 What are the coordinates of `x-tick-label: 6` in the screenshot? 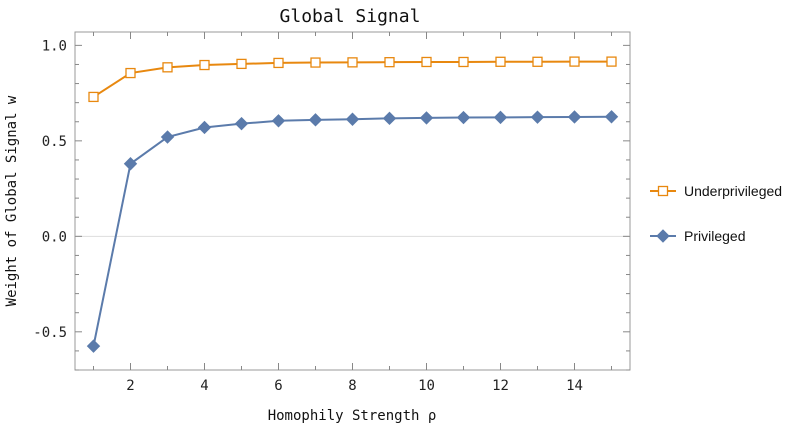 It's located at (278, 386).